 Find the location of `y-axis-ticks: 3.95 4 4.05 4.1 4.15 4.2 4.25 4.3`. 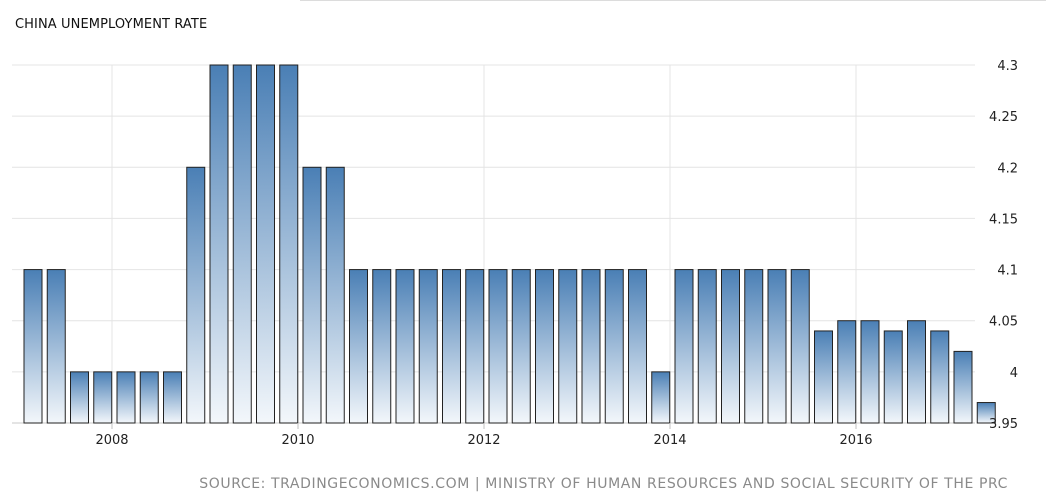

y-axis-ticks: 3.95 4 4.05 4.1 4.15 4.2 4.25 4.3 is located at coordinates (1003, 245).